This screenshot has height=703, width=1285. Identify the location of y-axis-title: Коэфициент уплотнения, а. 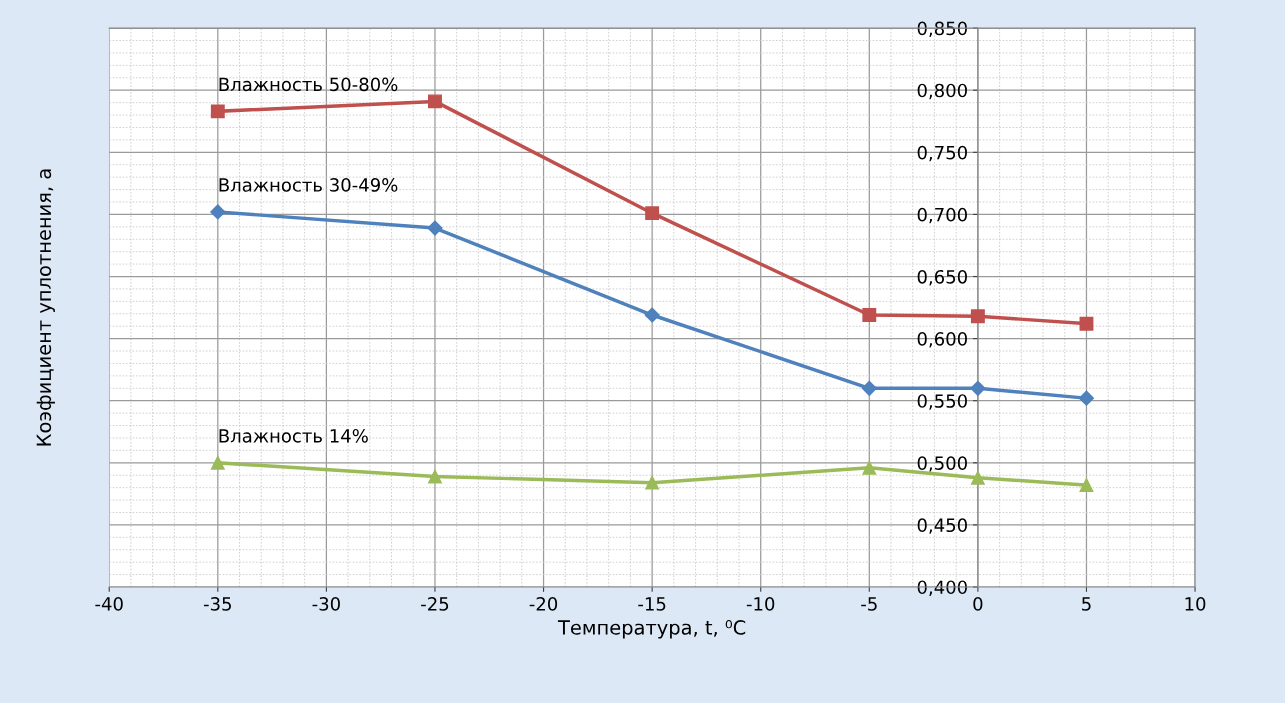
(45, 307).